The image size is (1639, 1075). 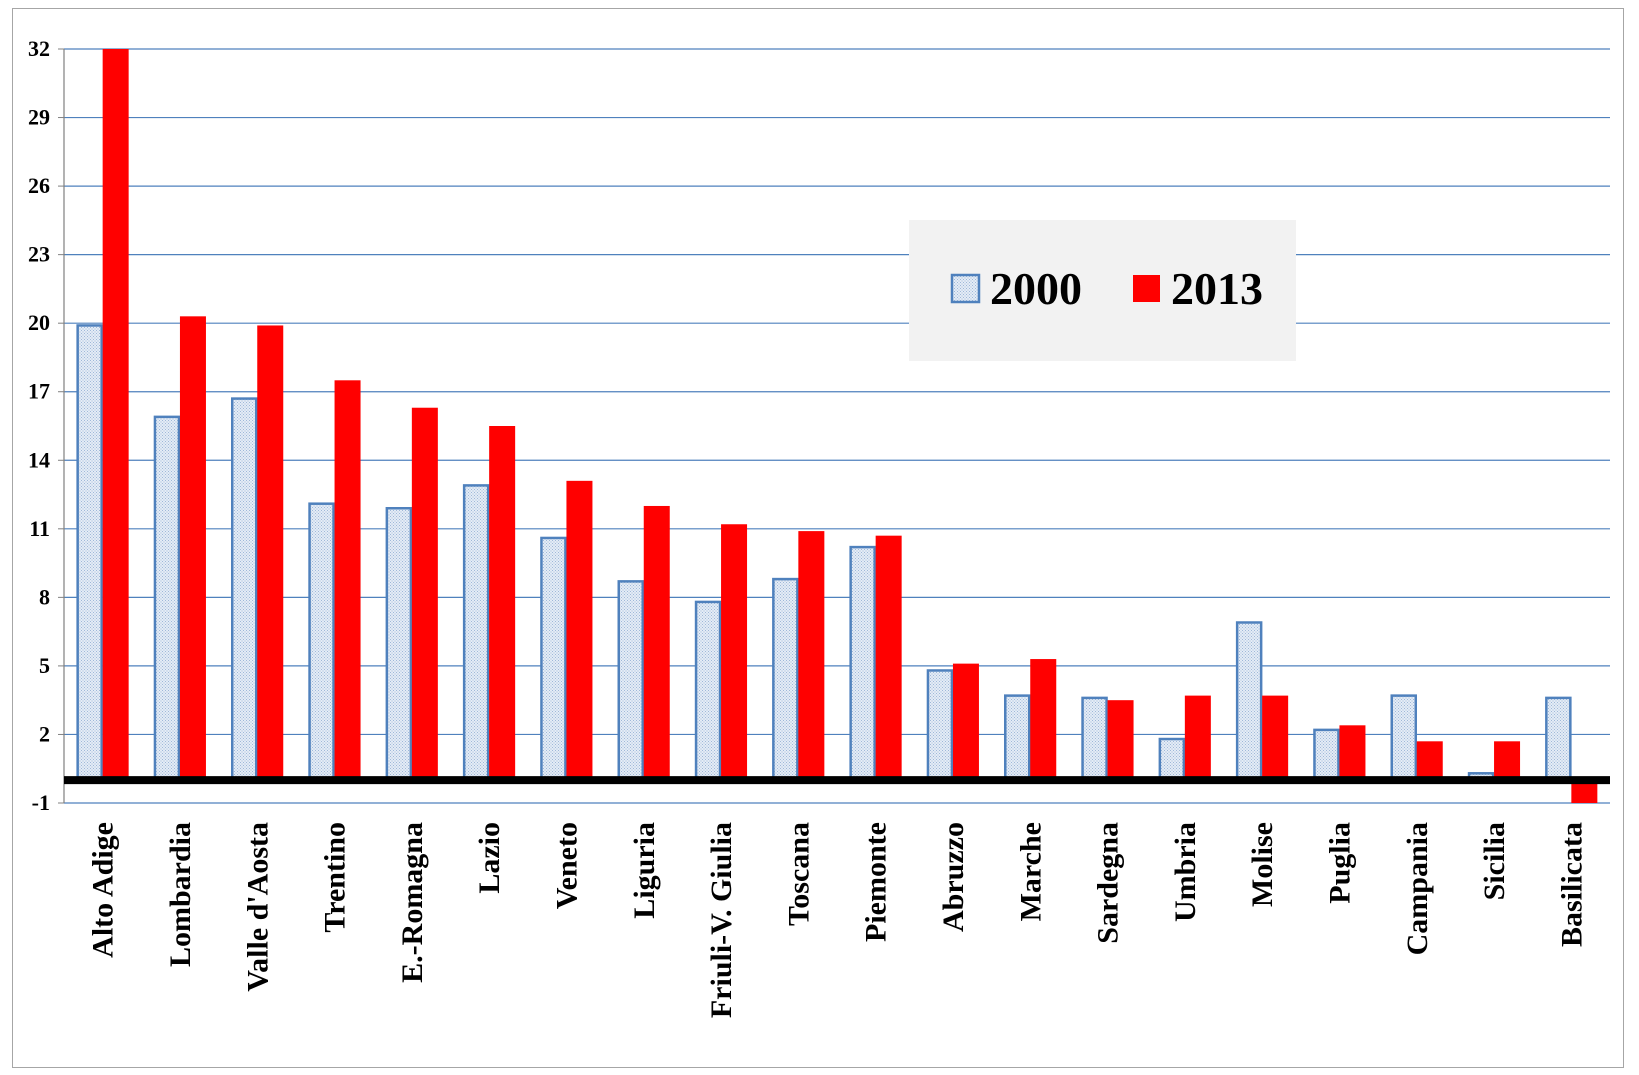 I want to click on bar-2000-liguria, so click(x=630, y=681).